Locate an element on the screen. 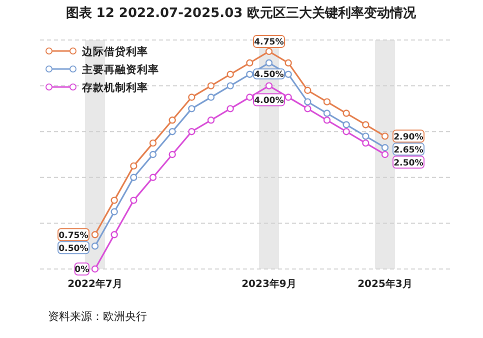 This screenshot has height=338, width=483. text: 资料来源：欧洲央行 is located at coordinates (97, 316).